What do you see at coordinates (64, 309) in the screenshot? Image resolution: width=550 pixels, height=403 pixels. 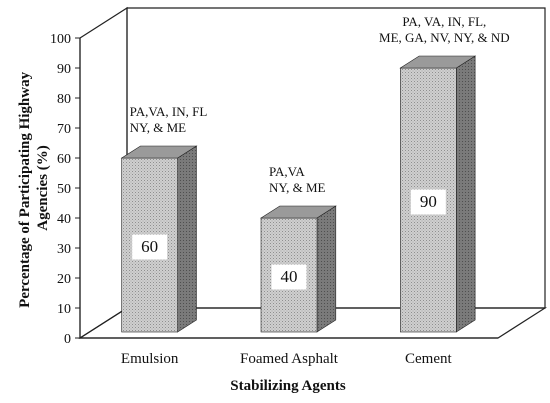 I see `y-tick-label: 10` at bounding box center [64, 309].